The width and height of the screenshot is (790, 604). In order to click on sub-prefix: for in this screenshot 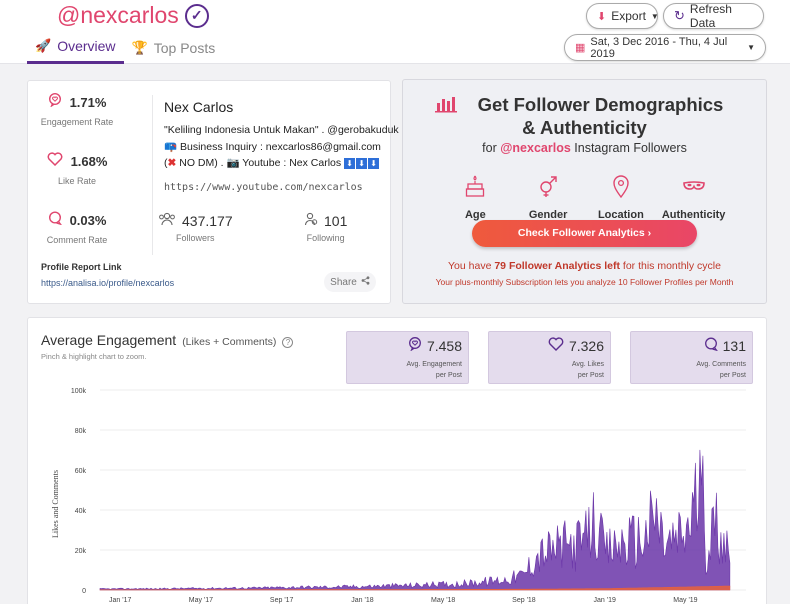, I will do `click(489, 148)`.